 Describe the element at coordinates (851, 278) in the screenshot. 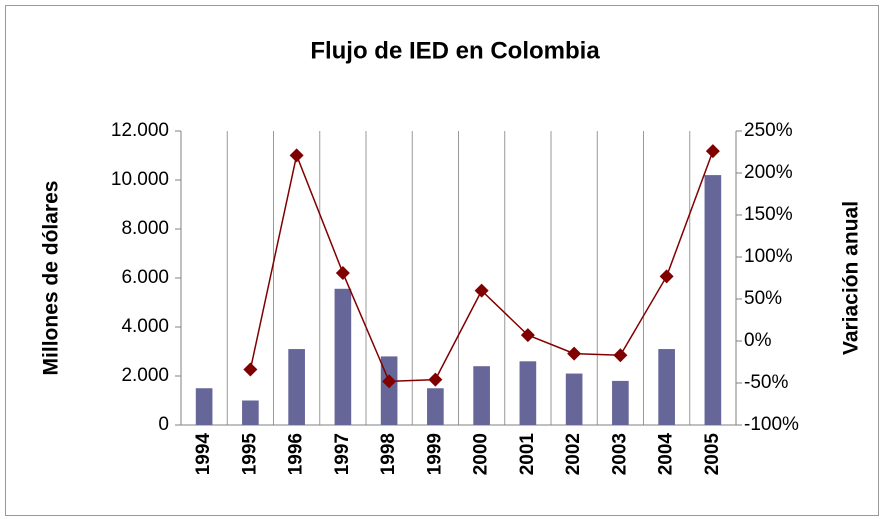

I see `y2-axis-label: Variación anual` at that location.